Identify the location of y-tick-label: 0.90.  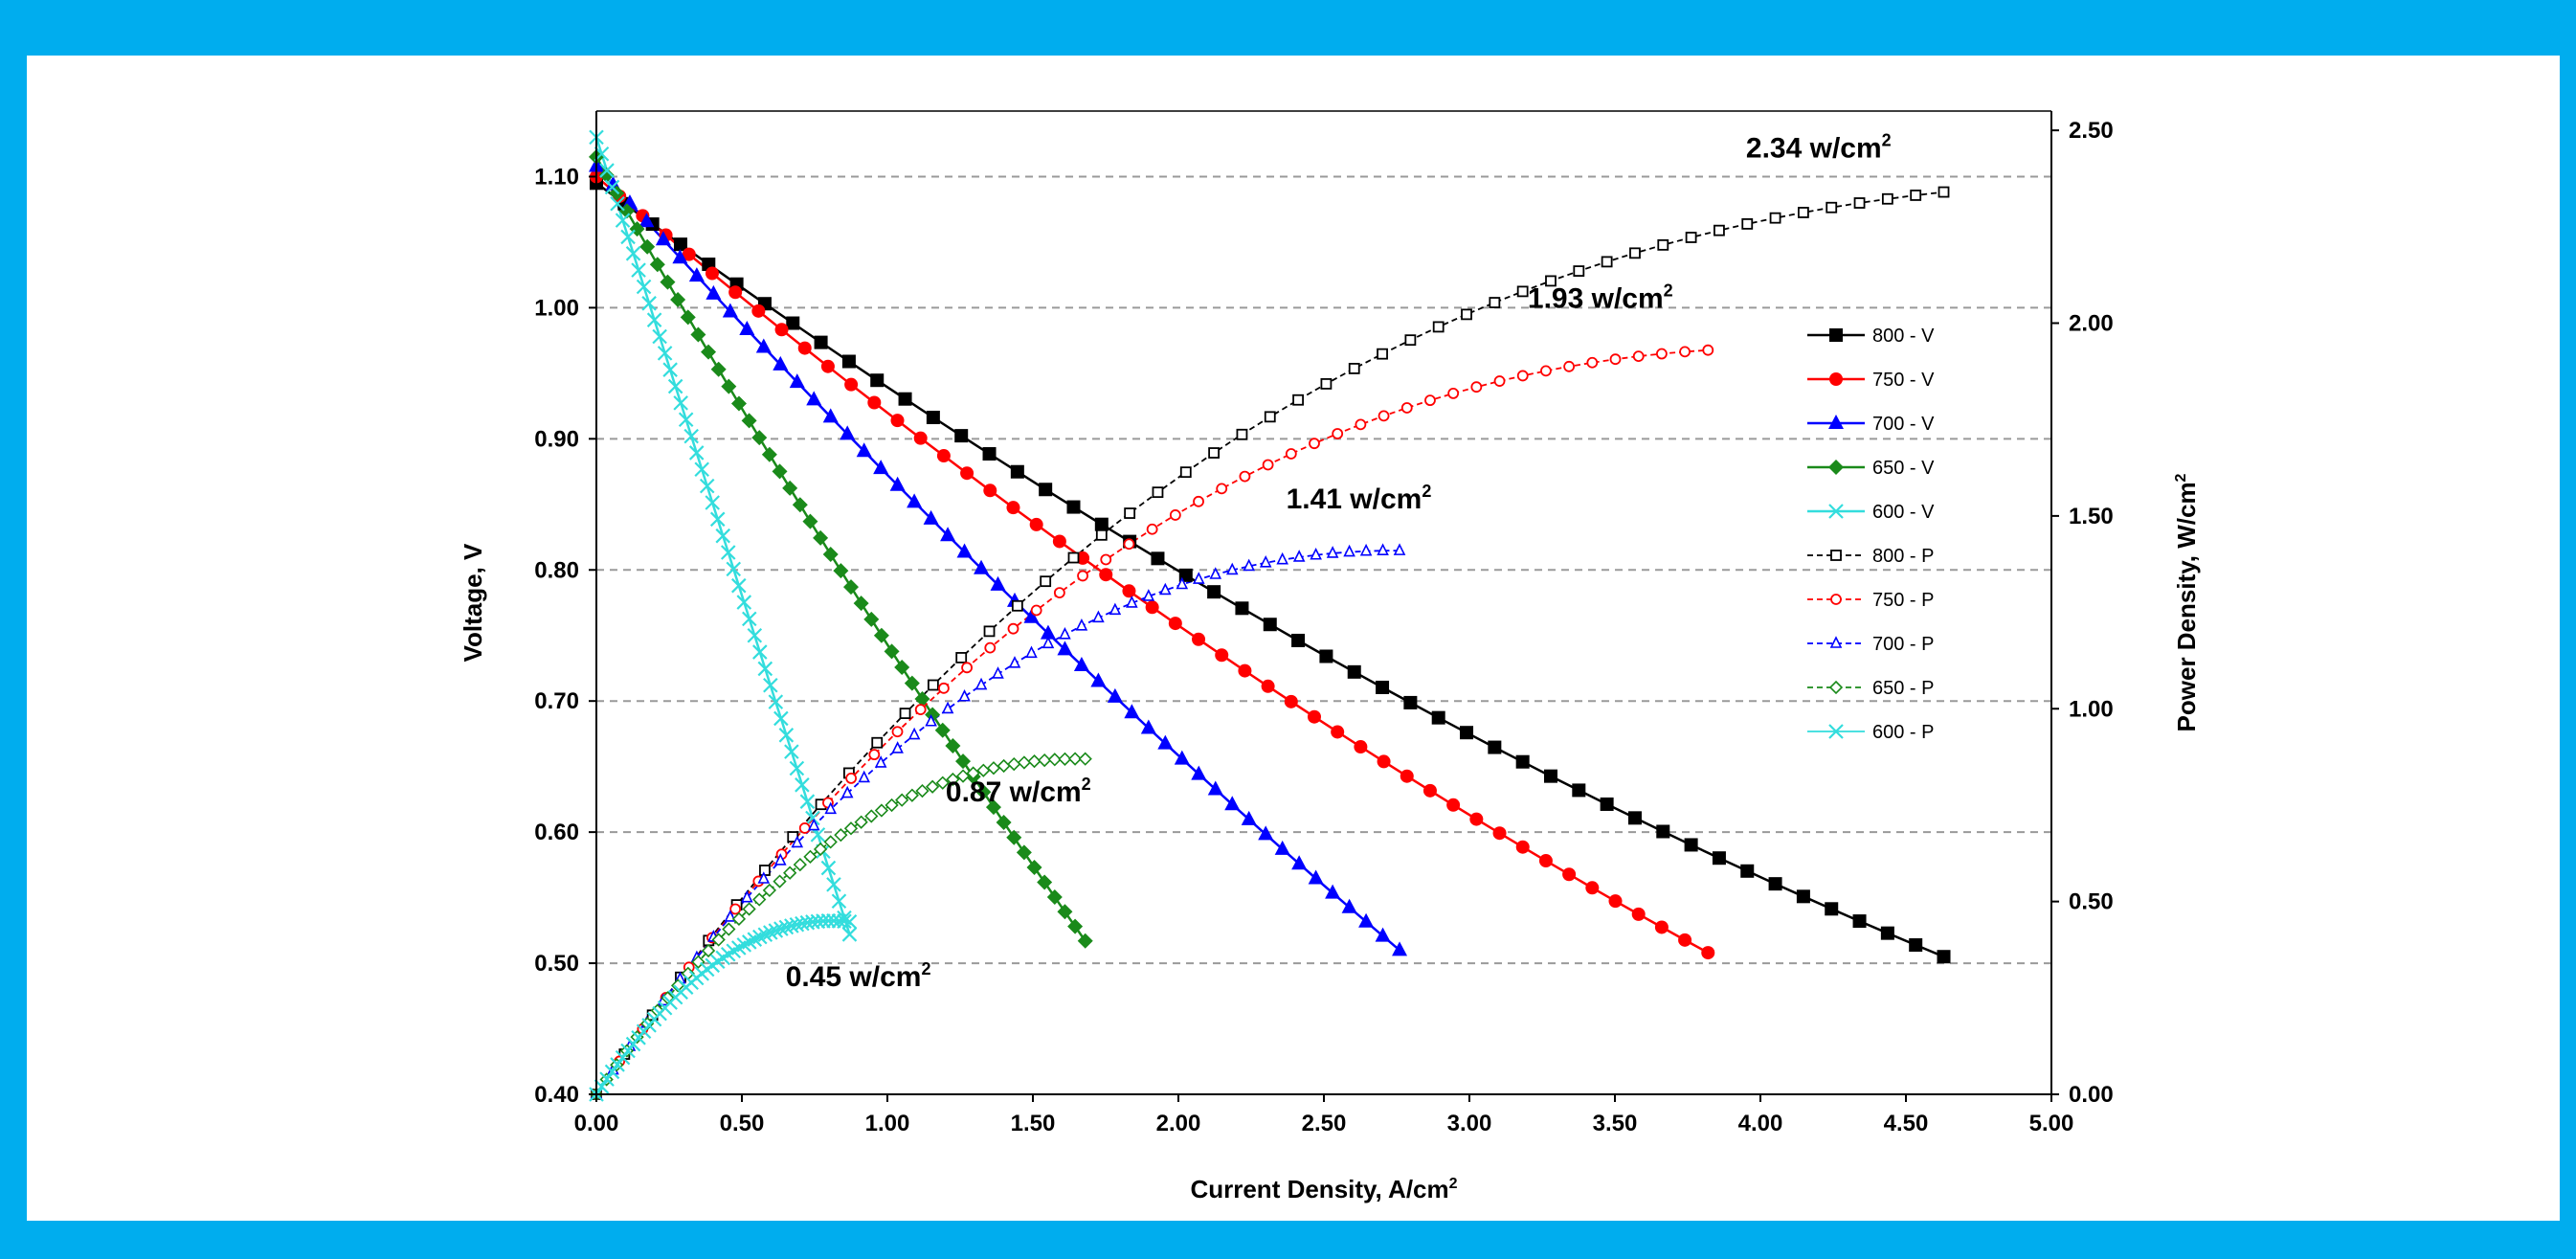
(556, 439).